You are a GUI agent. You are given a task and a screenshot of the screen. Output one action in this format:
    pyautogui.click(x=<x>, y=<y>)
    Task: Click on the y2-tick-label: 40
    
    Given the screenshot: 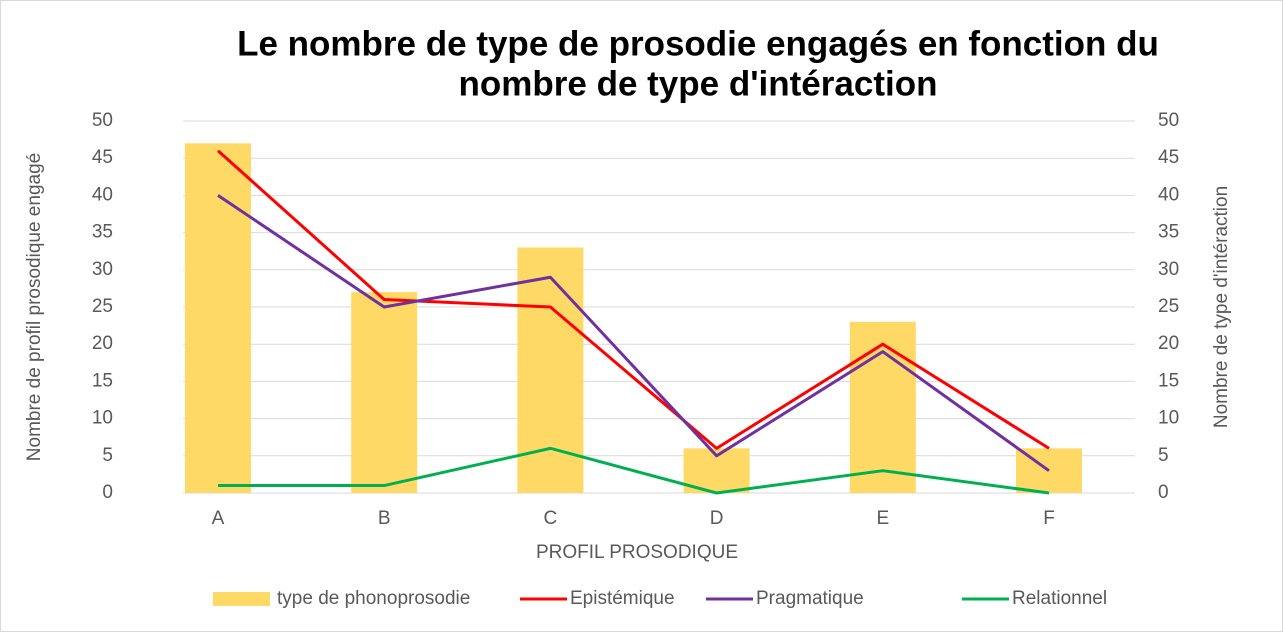 What is the action you would take?
    pyautogui.click(x=1168, y=194)
    